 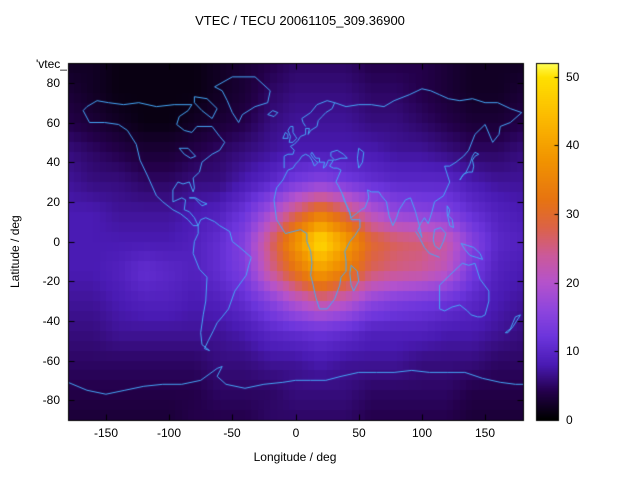 I want to click on x-tick-label: -150, so click(x=106, y=433).